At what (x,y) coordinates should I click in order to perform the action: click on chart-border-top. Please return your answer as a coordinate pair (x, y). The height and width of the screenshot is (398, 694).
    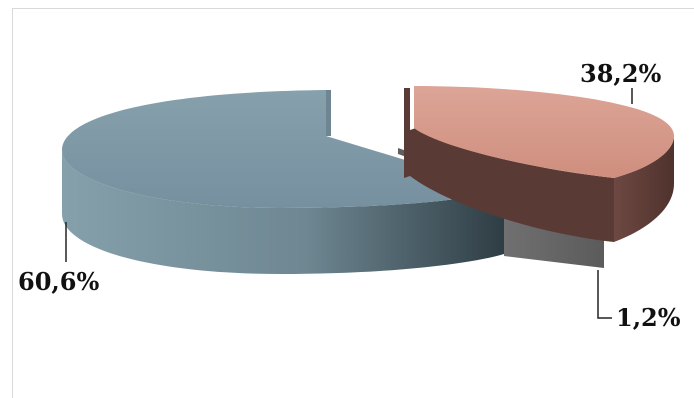
    Looking at the image, I should click on (353, 8).